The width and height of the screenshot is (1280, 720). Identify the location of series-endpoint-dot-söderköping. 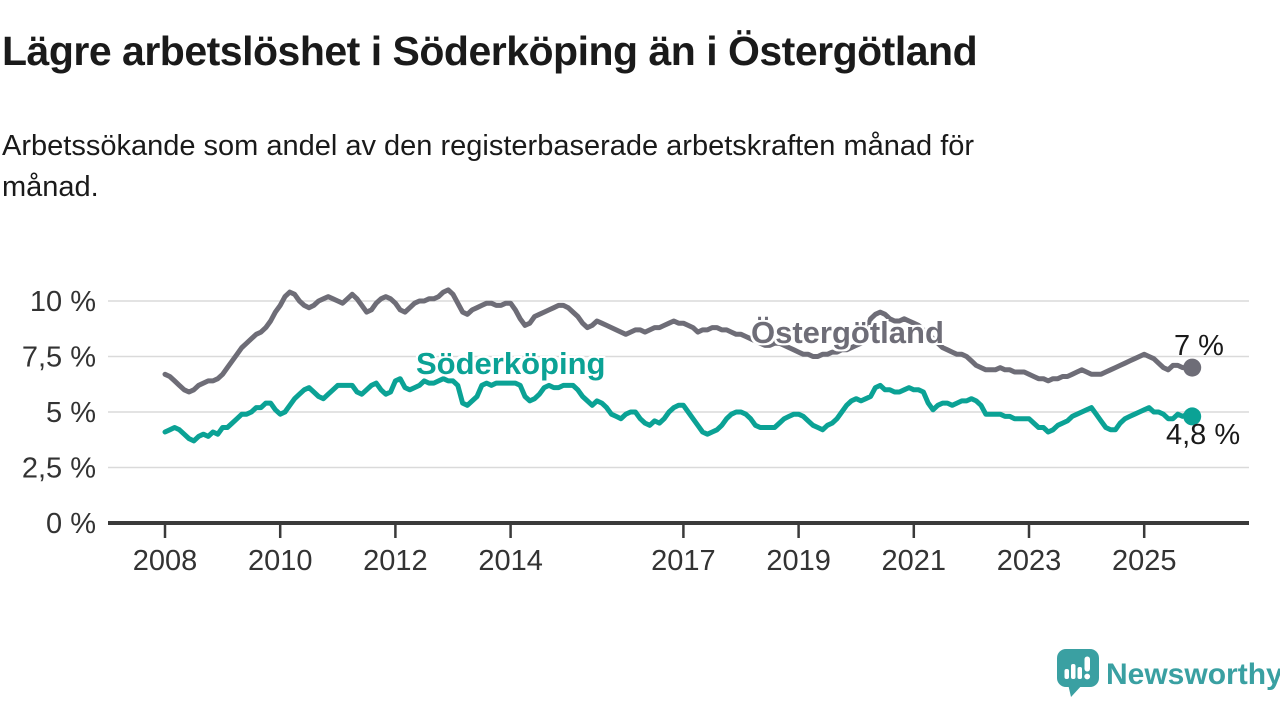
(1192, 416).